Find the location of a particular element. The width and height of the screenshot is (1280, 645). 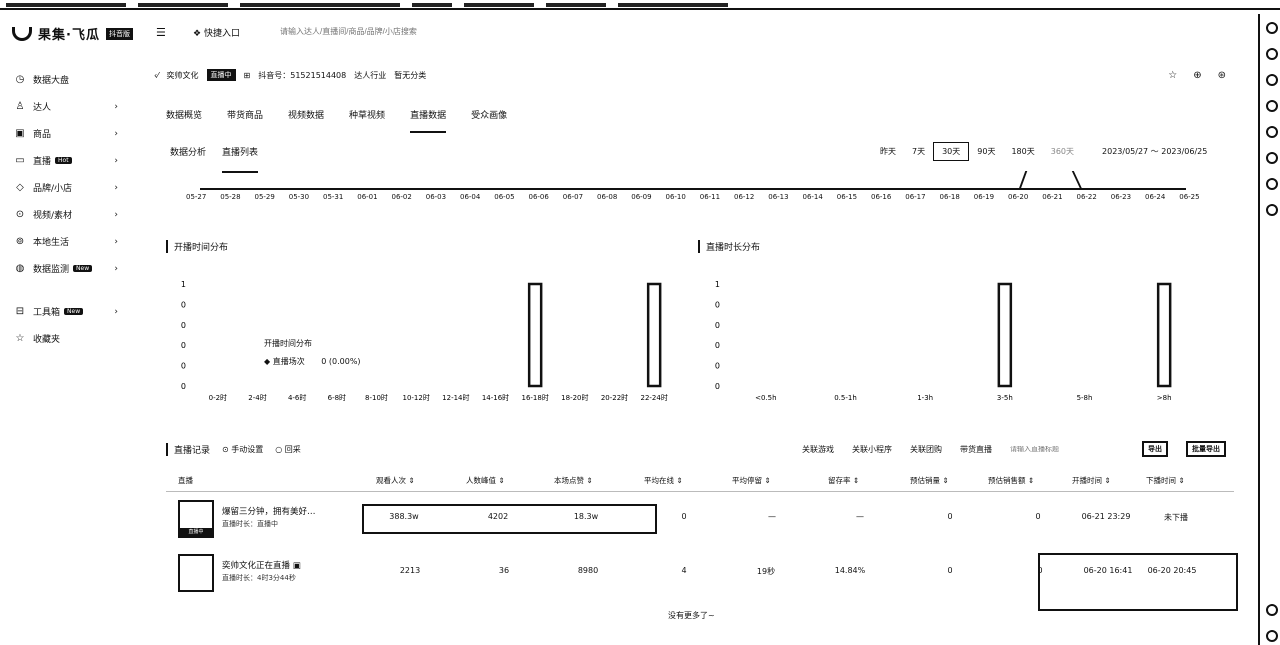

sidebar-item-video: ⊙ 视频/素材 › is located at coordinates (69, 214).